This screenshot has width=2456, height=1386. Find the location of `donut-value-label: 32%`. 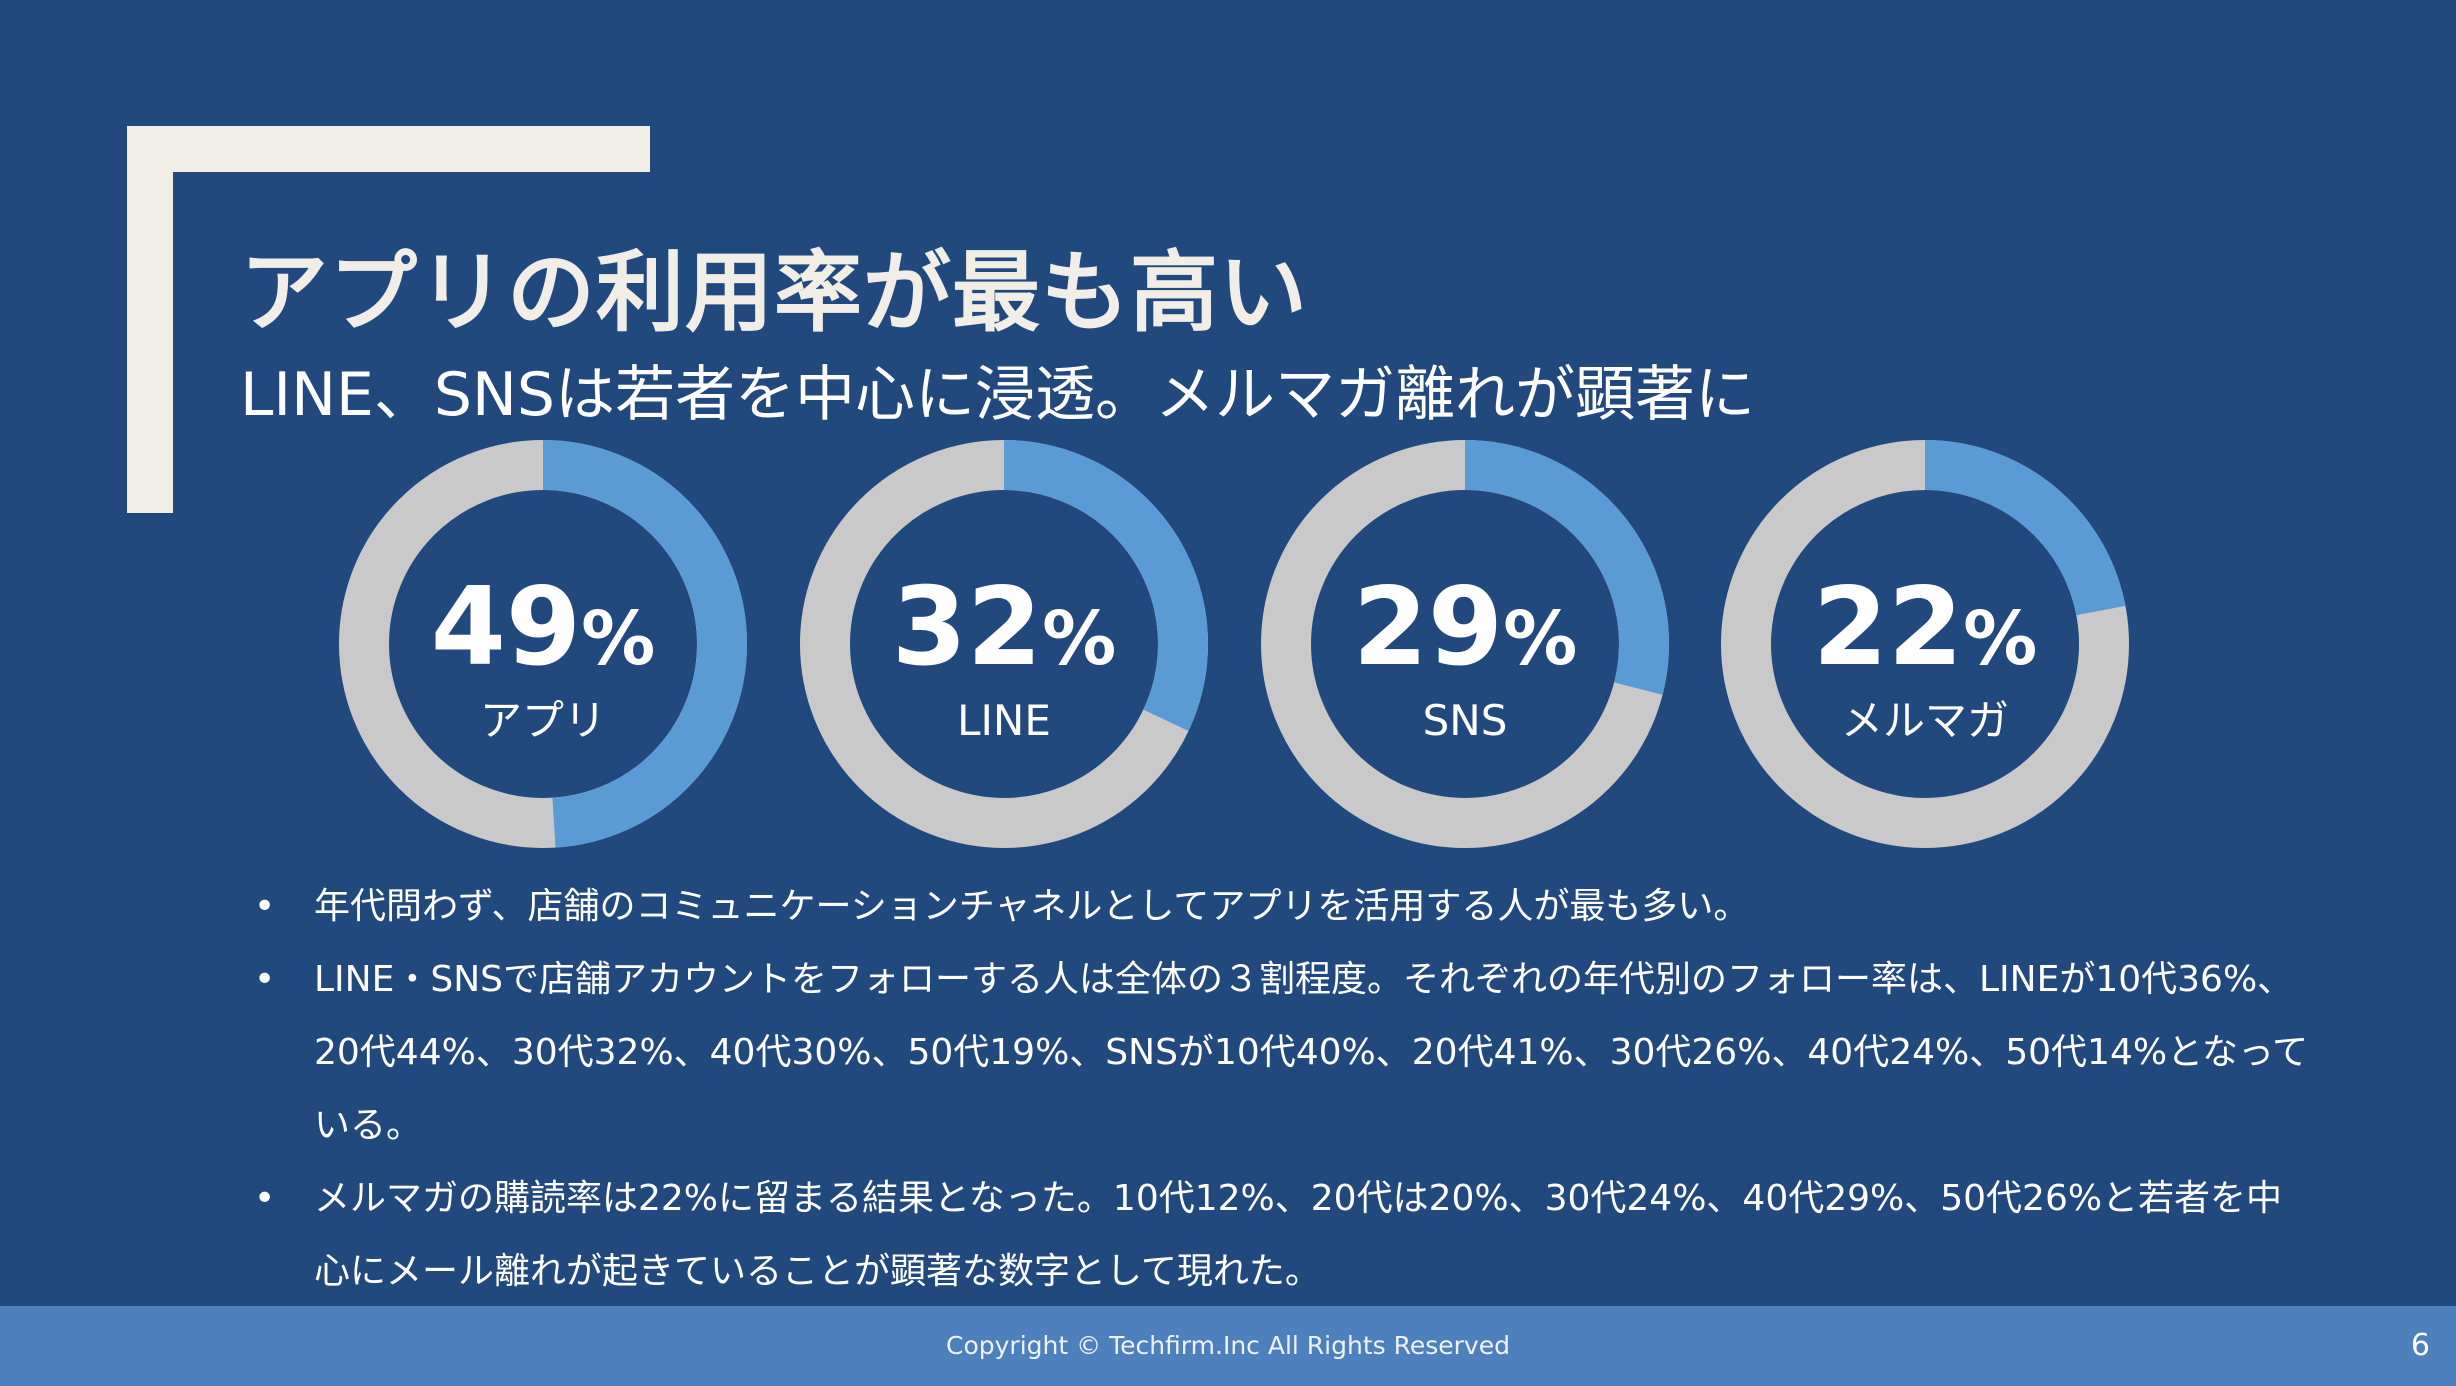

donut-value-label: 32% is located at coordinates (1004, 628).